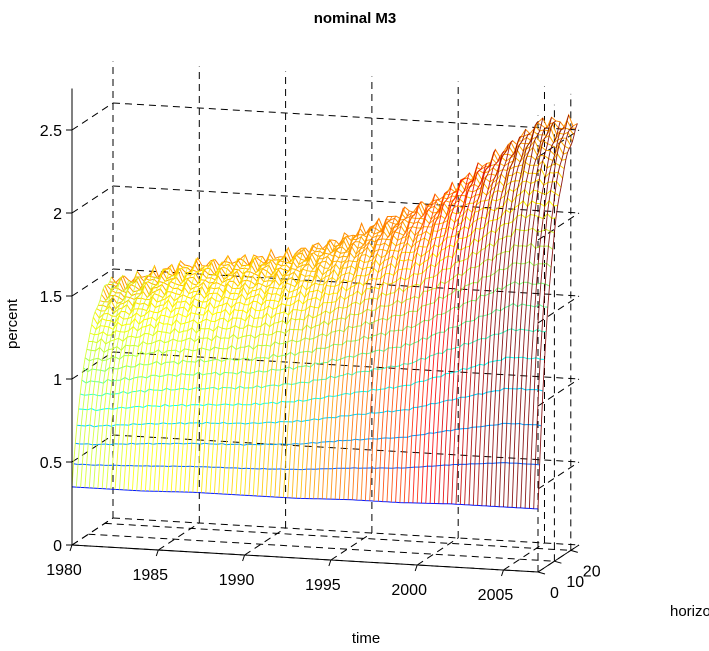  What do you see at coordinates (51, 463) in the screenshot?
I see `z-tick-label: 0.5` at bounding box center [51, 463].